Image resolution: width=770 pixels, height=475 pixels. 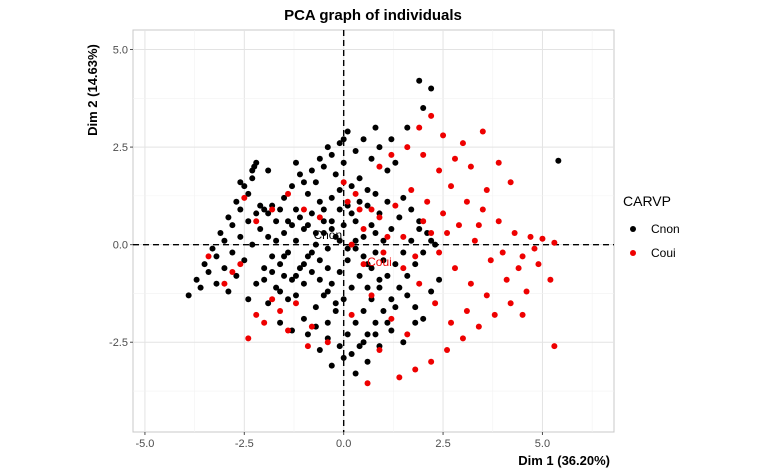 I want to click on y-axis-title: Dim 2 (14.63%), so click(x=92, y=90).